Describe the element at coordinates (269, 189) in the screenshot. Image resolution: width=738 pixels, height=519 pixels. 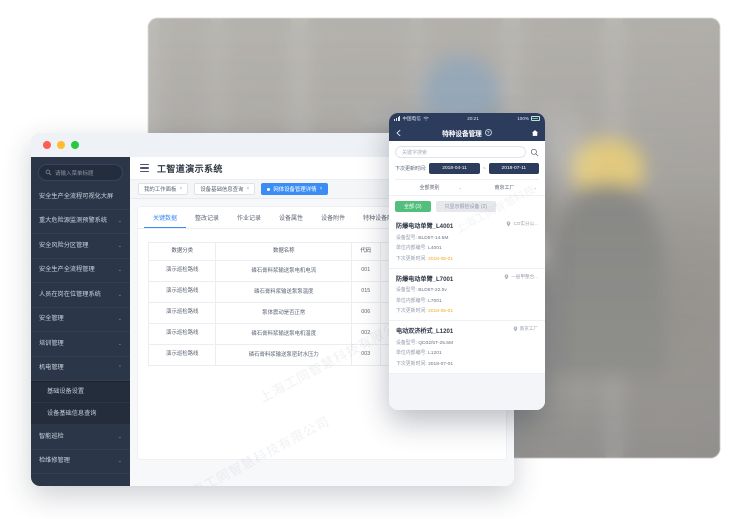
I see `active-dot-icon` at that location.